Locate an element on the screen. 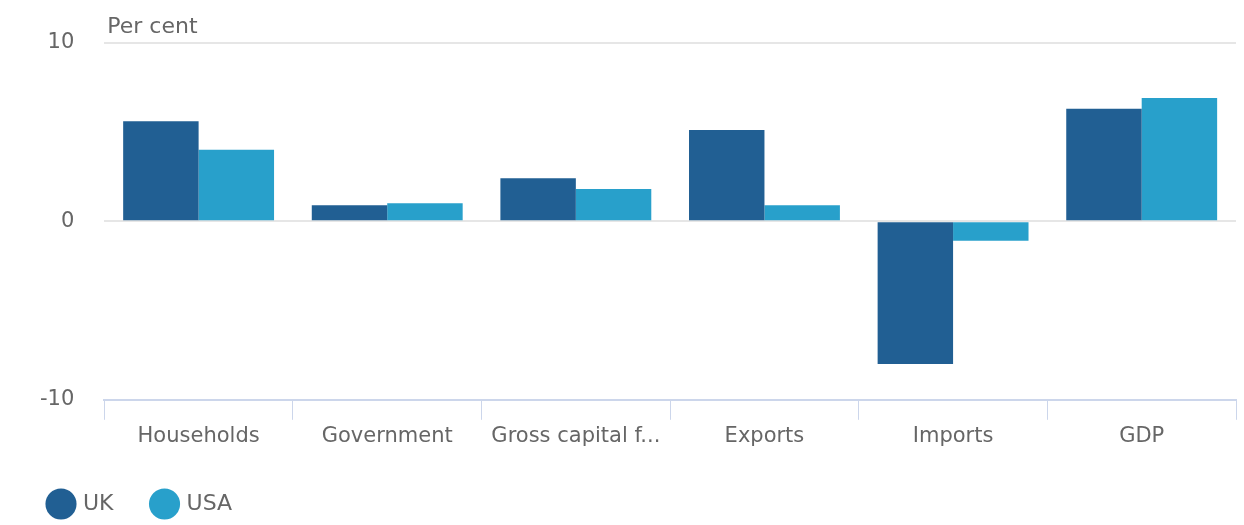 This screenshot has height=525, width=1244. y-tick-label: 10 is located at coordinates (61, 41).